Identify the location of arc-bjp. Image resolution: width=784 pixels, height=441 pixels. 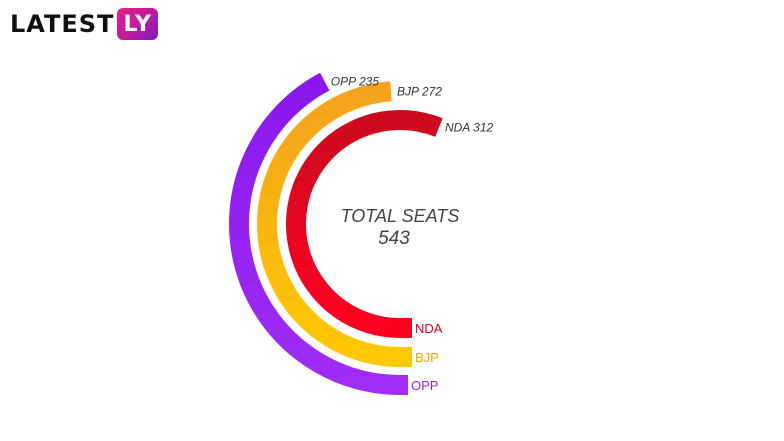
(334, 224).